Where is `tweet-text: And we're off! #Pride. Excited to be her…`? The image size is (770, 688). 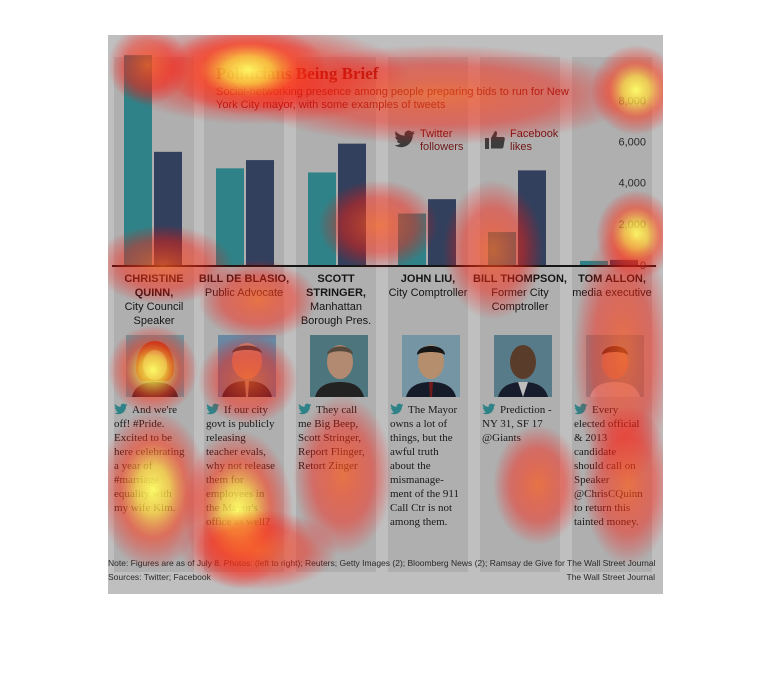
tweet-text: And we're off! #Pride. Excited to be her… is located at coordinates (149, 459).